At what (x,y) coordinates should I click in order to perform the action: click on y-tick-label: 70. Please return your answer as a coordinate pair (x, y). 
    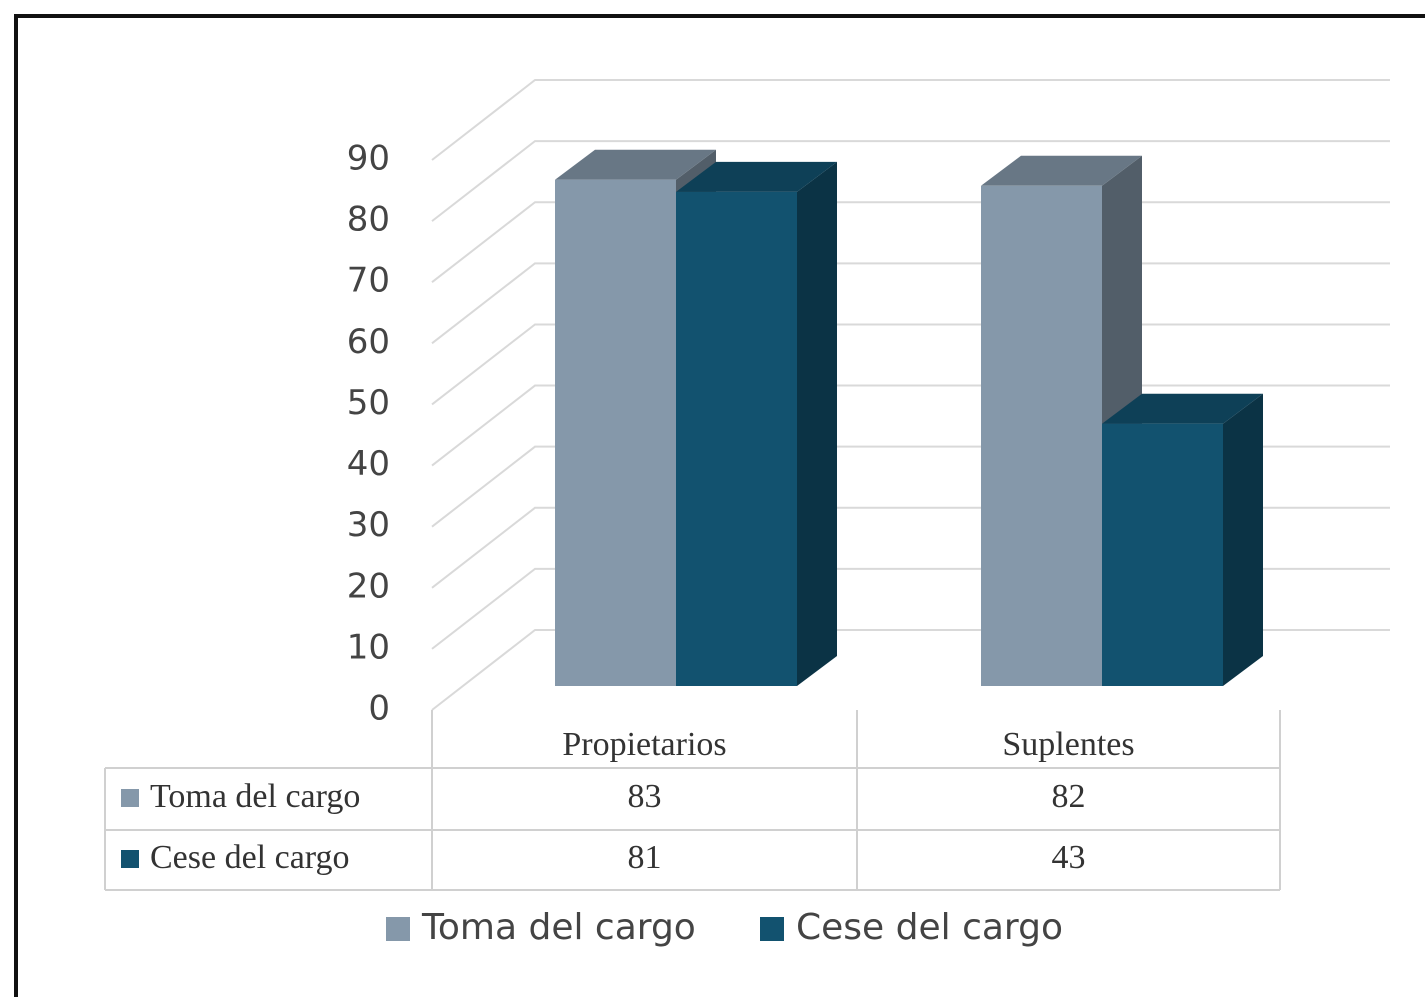
    Looking at the image, I should click on (368, 281).